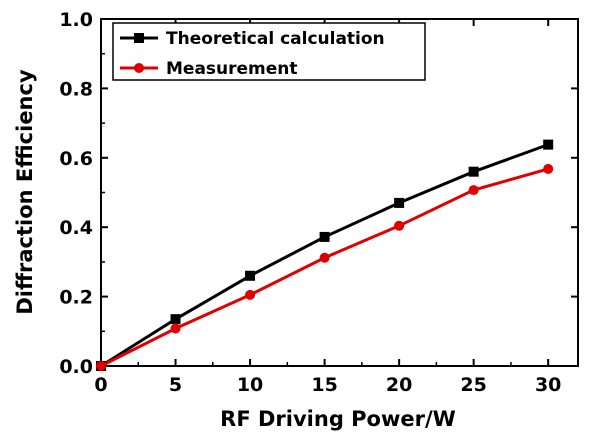 This screenshot has height=440, width=600. I want to click on legend-label: Measurement, so click(232, 69).